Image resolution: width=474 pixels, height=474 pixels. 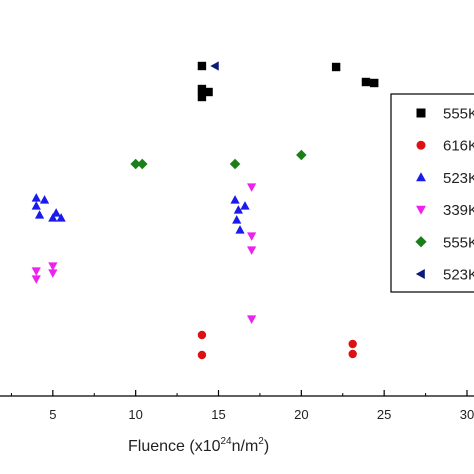 I want to click on legend-box, so click(x=432, y=193).